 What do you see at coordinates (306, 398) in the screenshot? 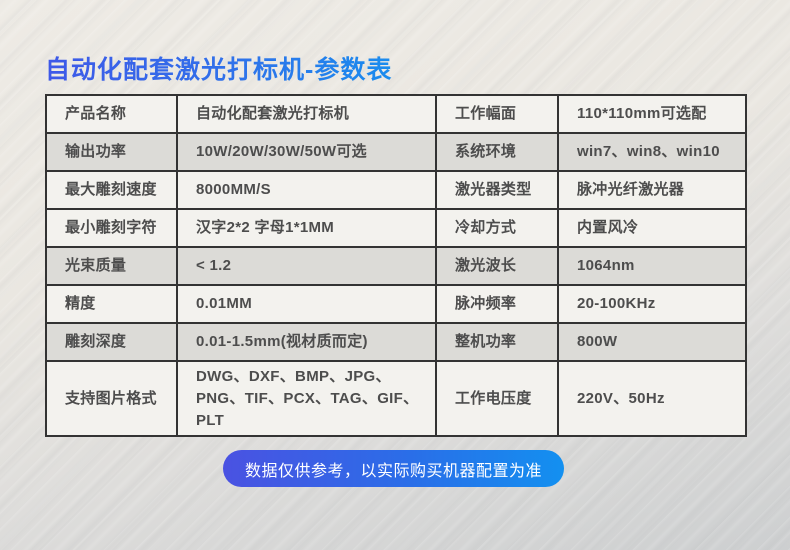
I see `spec-value-cell: DWG、DXF、BMP、JPG、PNG、TIF、PCX、TAG、GIF、PLT` at bounding box center [306, 398].